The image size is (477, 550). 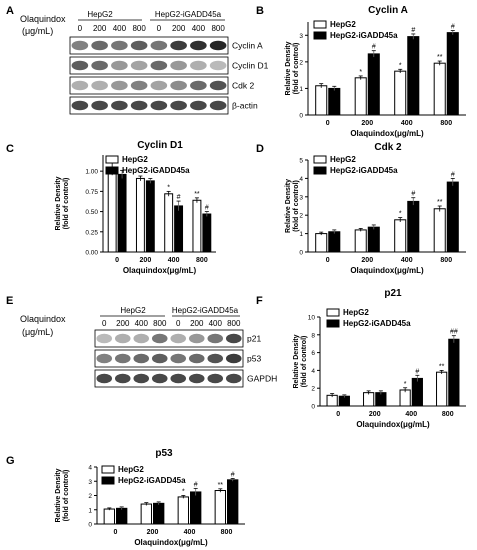 I want to click on chart-c-x-tick-label: 200, so click(x=146, y=260).